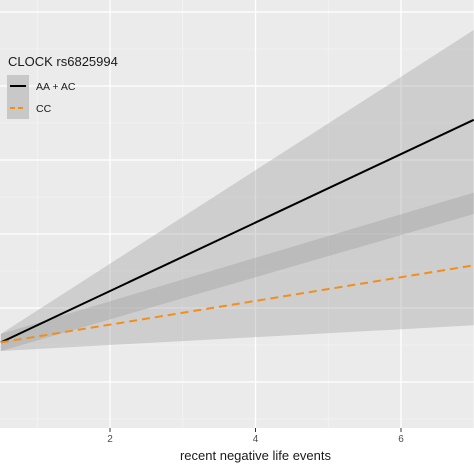 Image resolution: width=474 pixels, height=474 pixels. Describe the element at coordinates (41, 97) in the screenshot. I see `legend-keys: AA + AC CC` at that location.